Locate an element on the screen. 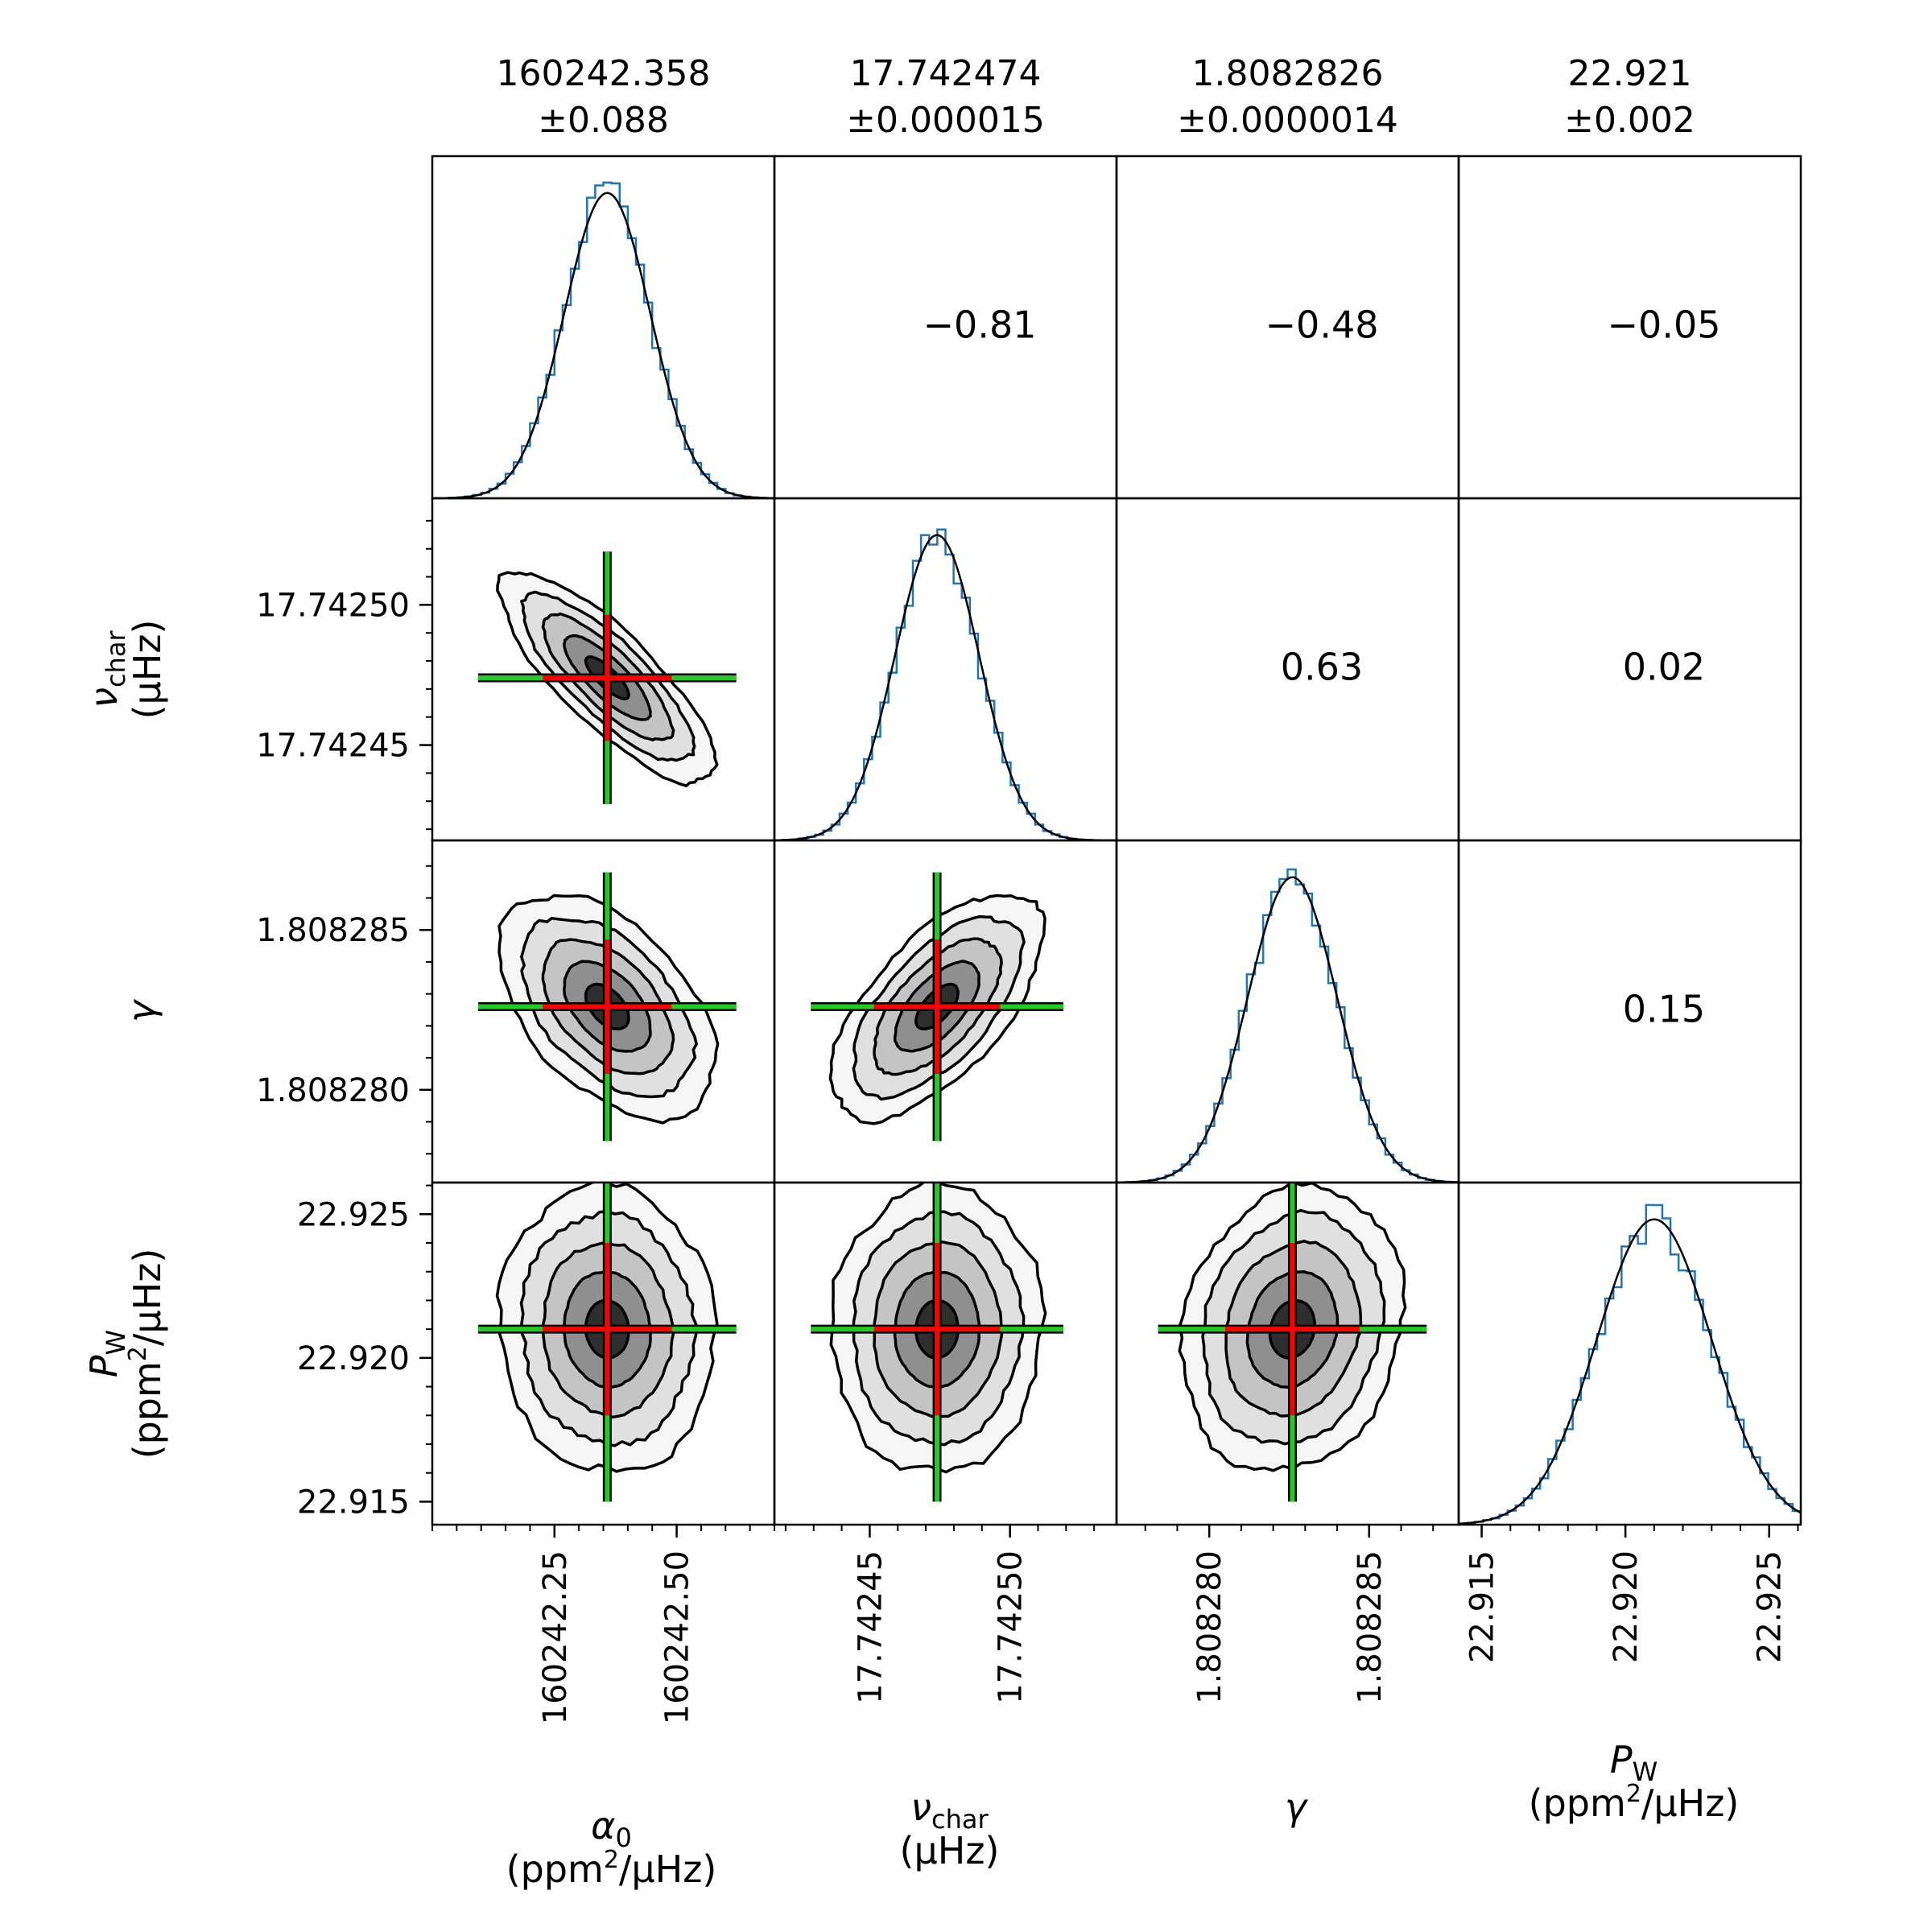 This screenshot has width=1932, height=1932. panel-3-3: 22.915 22.920 22.925 is located at coordinates (1629, 1422).